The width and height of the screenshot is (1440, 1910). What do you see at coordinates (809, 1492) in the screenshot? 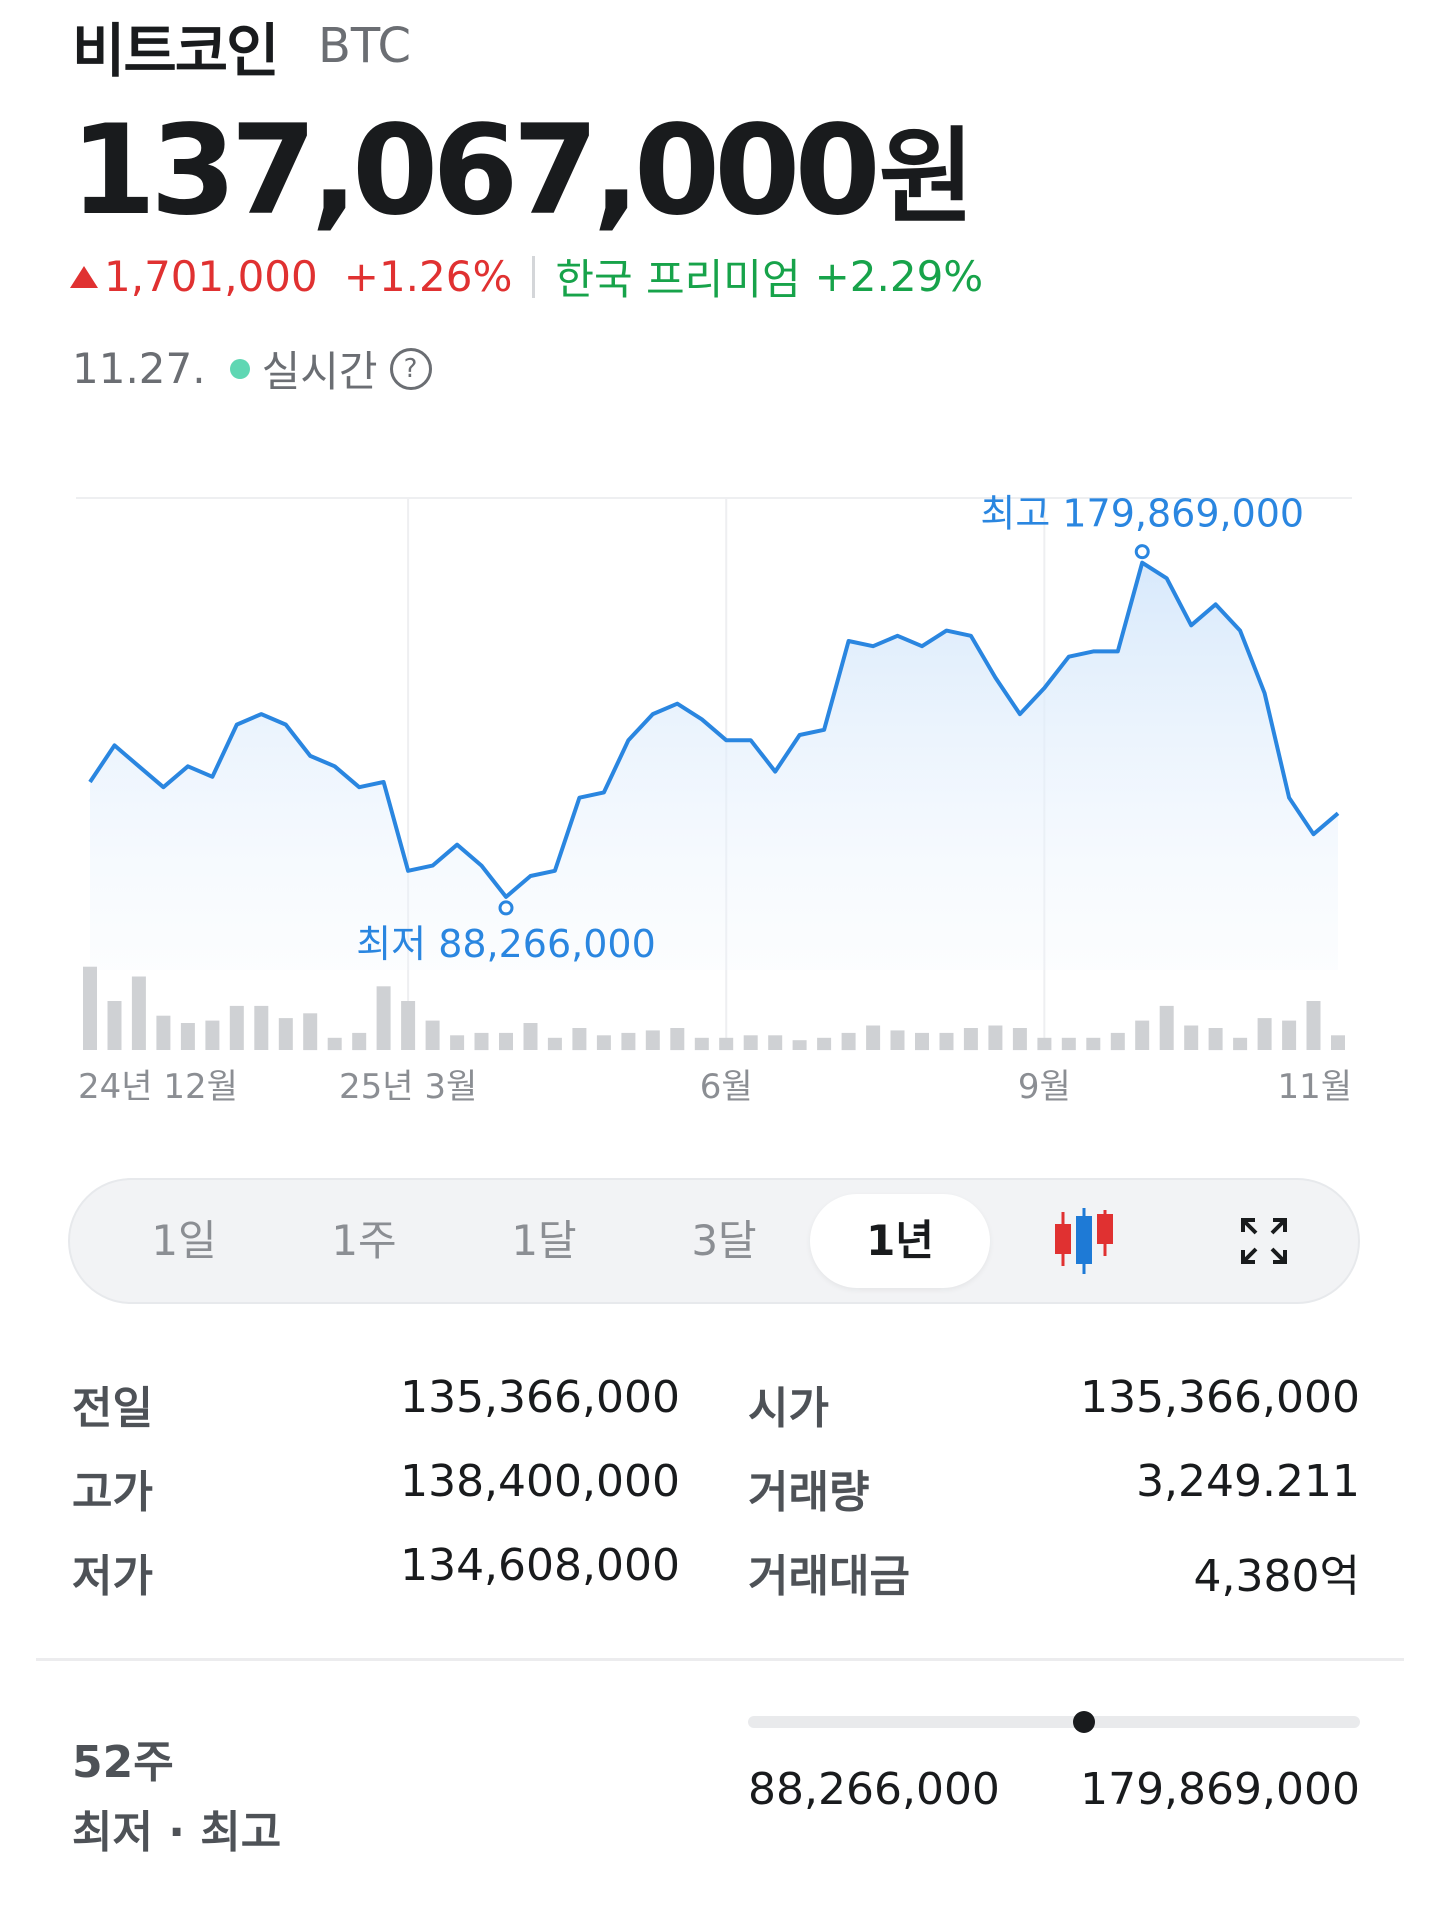
I see `volume-label: 거래량` at bounding box center [809, 1492].